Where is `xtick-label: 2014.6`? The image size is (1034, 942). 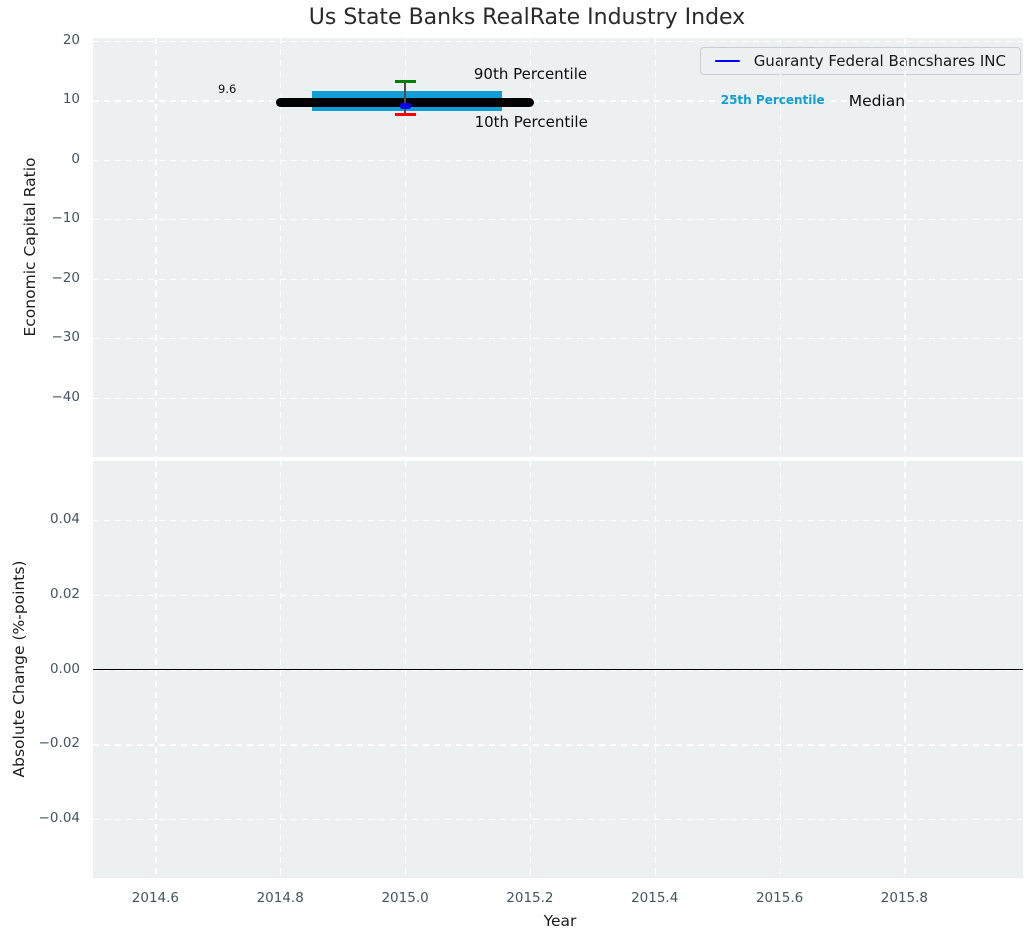
xtick-label: 2014.6 is located at coordinates (155, 898).